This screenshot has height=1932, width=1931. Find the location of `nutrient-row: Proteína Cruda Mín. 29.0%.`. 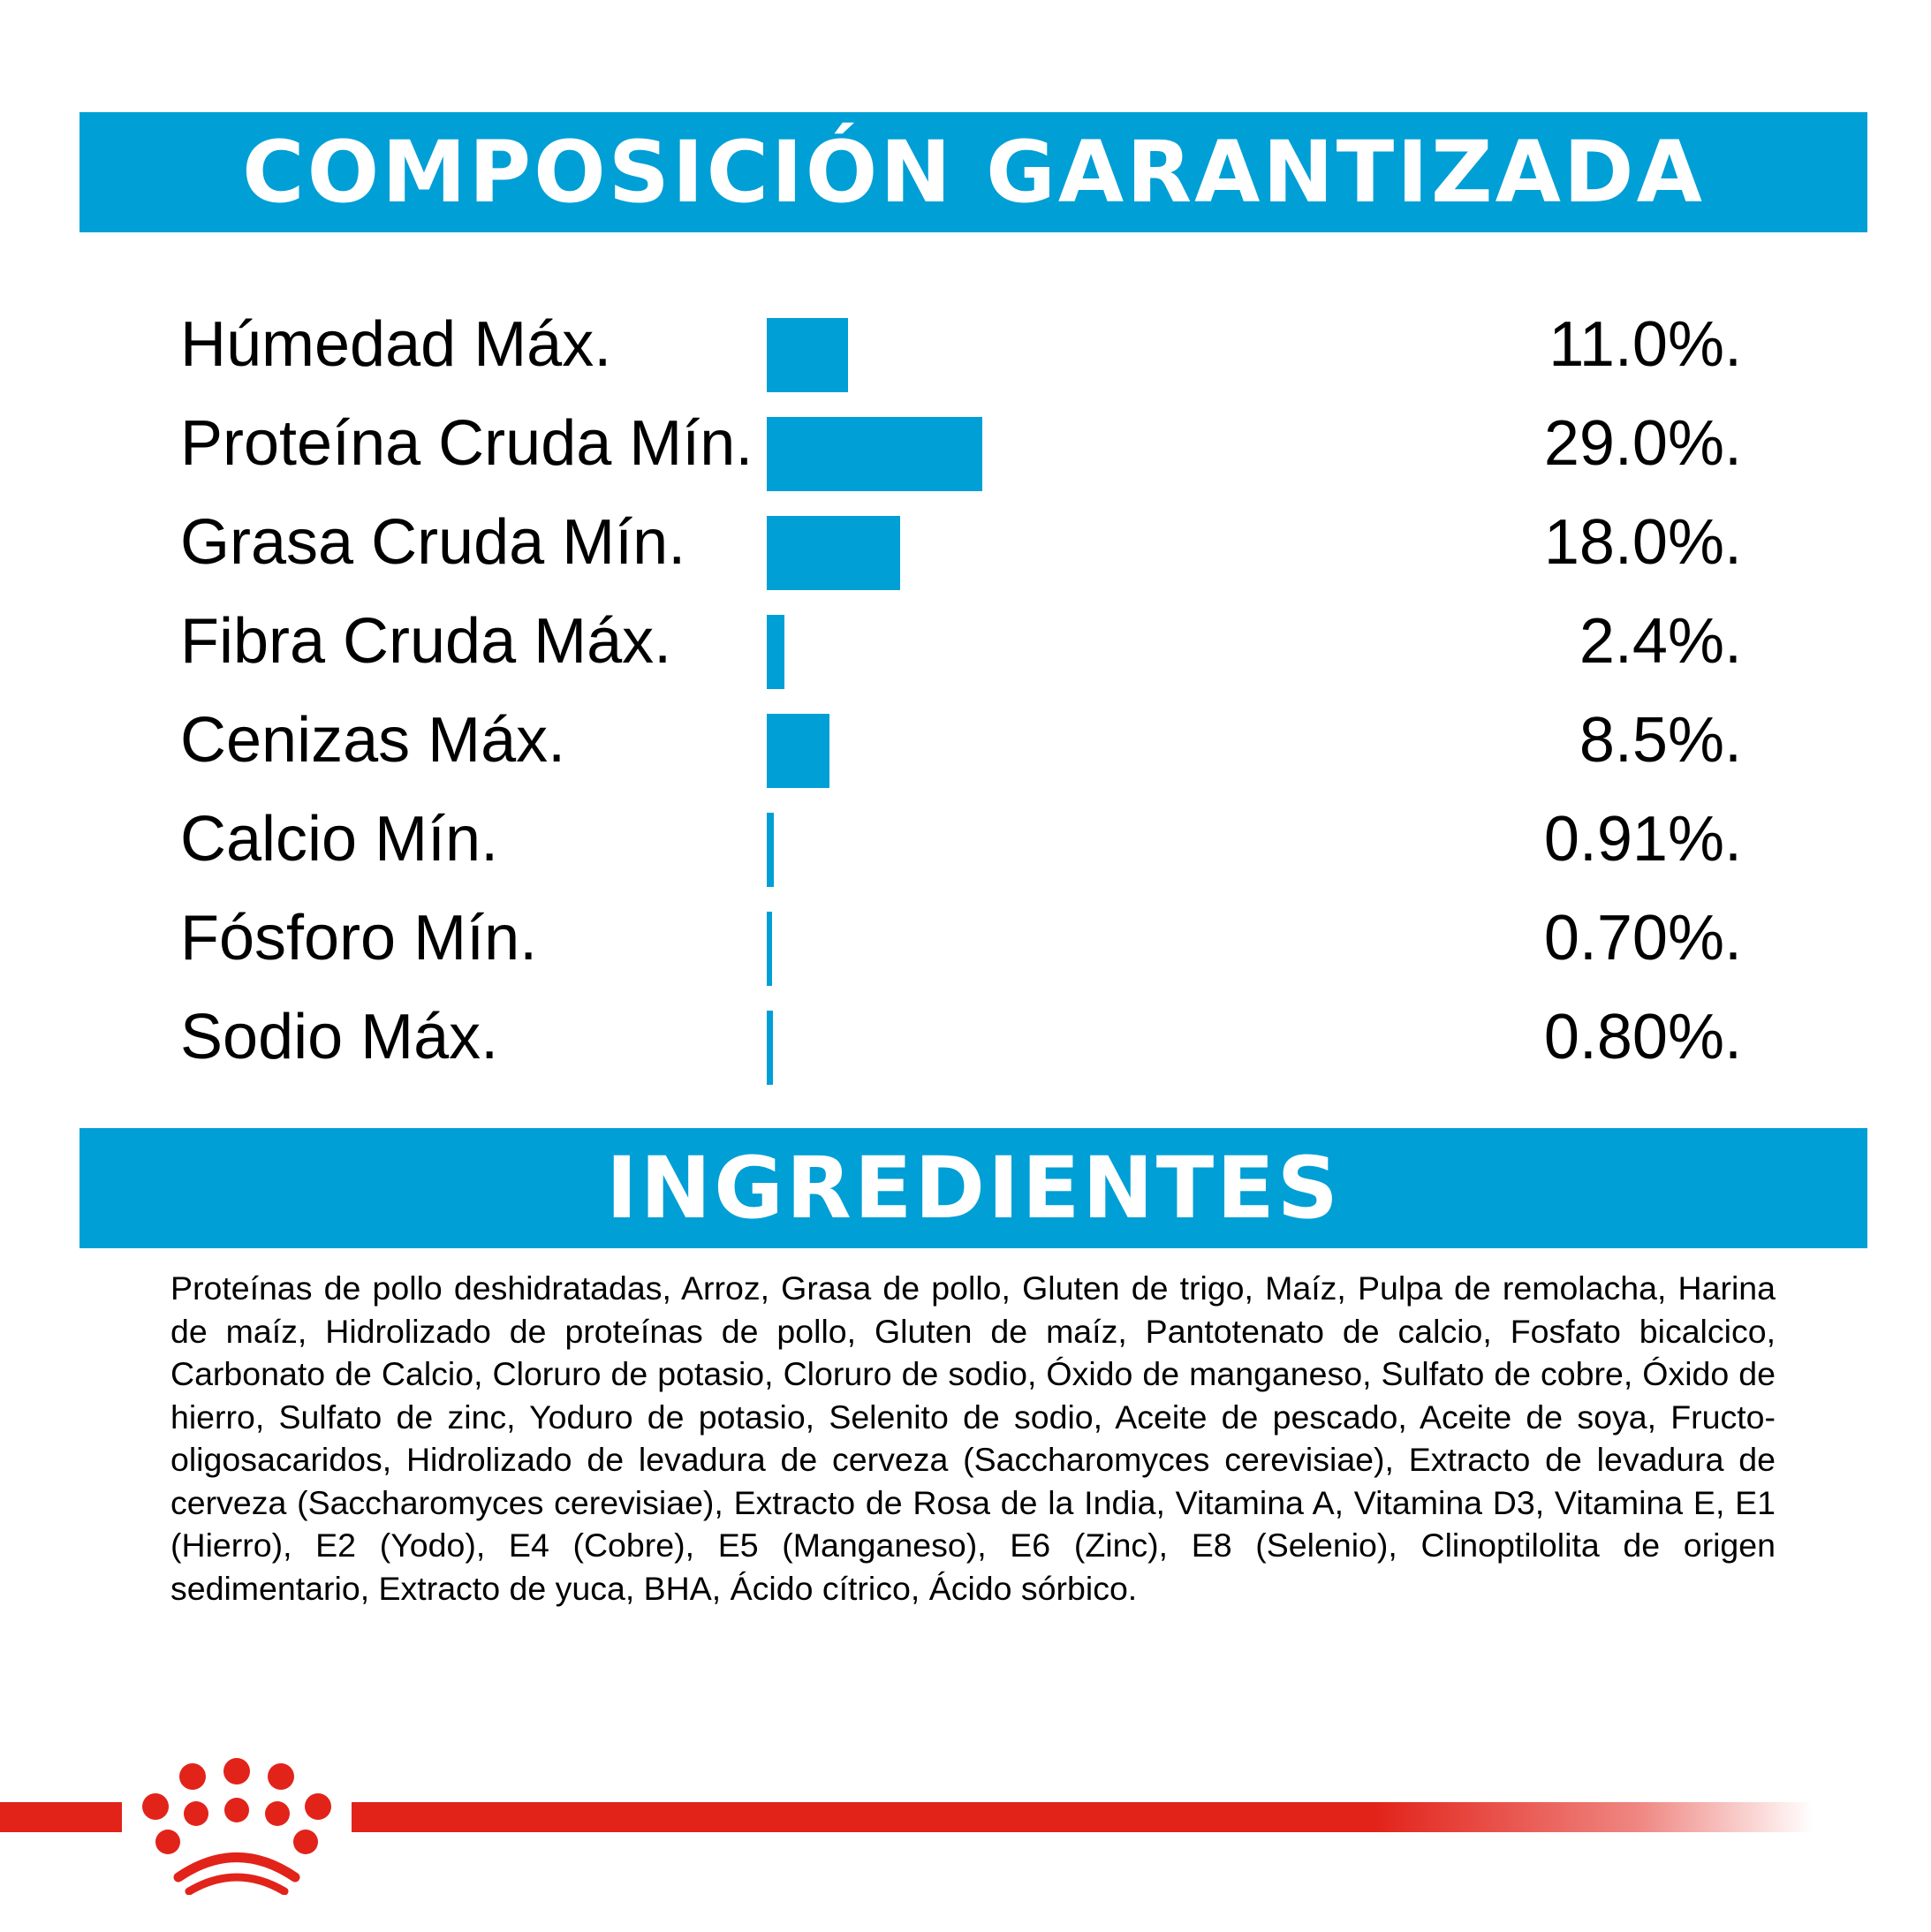

nutrient-row: Proteína Cruda Mín. 29.0%. is located at coordinates (965, 444).